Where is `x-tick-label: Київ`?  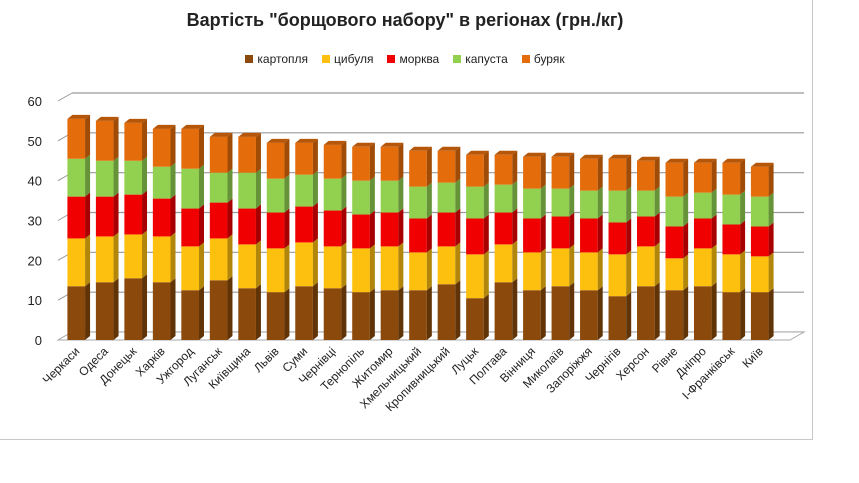 x-tick-label: Київ is located at coordinates (752, 357).